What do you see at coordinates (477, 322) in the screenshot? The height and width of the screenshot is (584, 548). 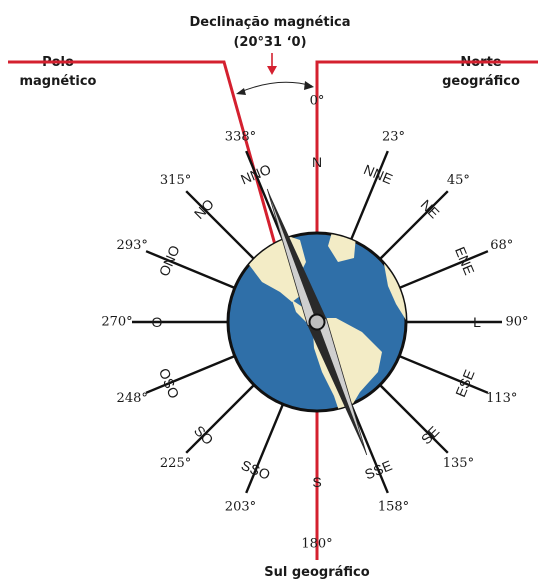 I see `direction-label-l: L` at bounding box center [477, 322].